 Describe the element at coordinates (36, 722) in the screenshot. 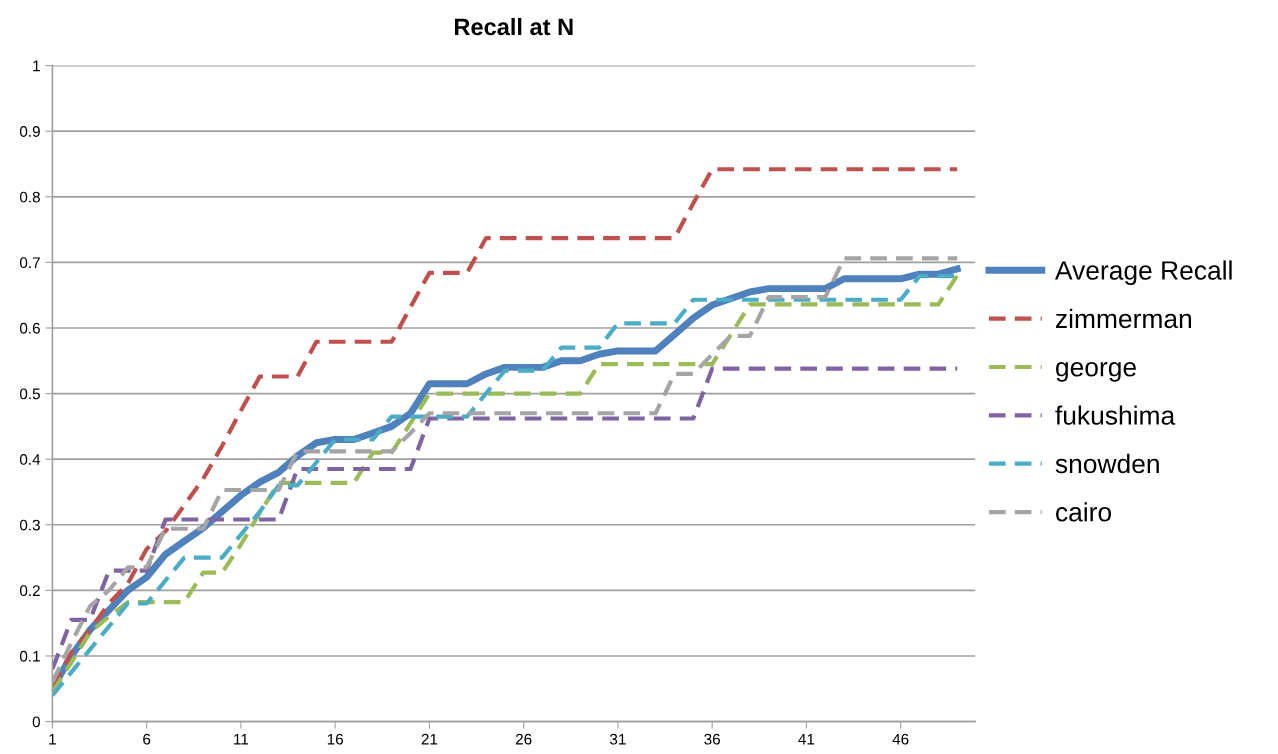

I see `y-tick-label: 0` at that location.